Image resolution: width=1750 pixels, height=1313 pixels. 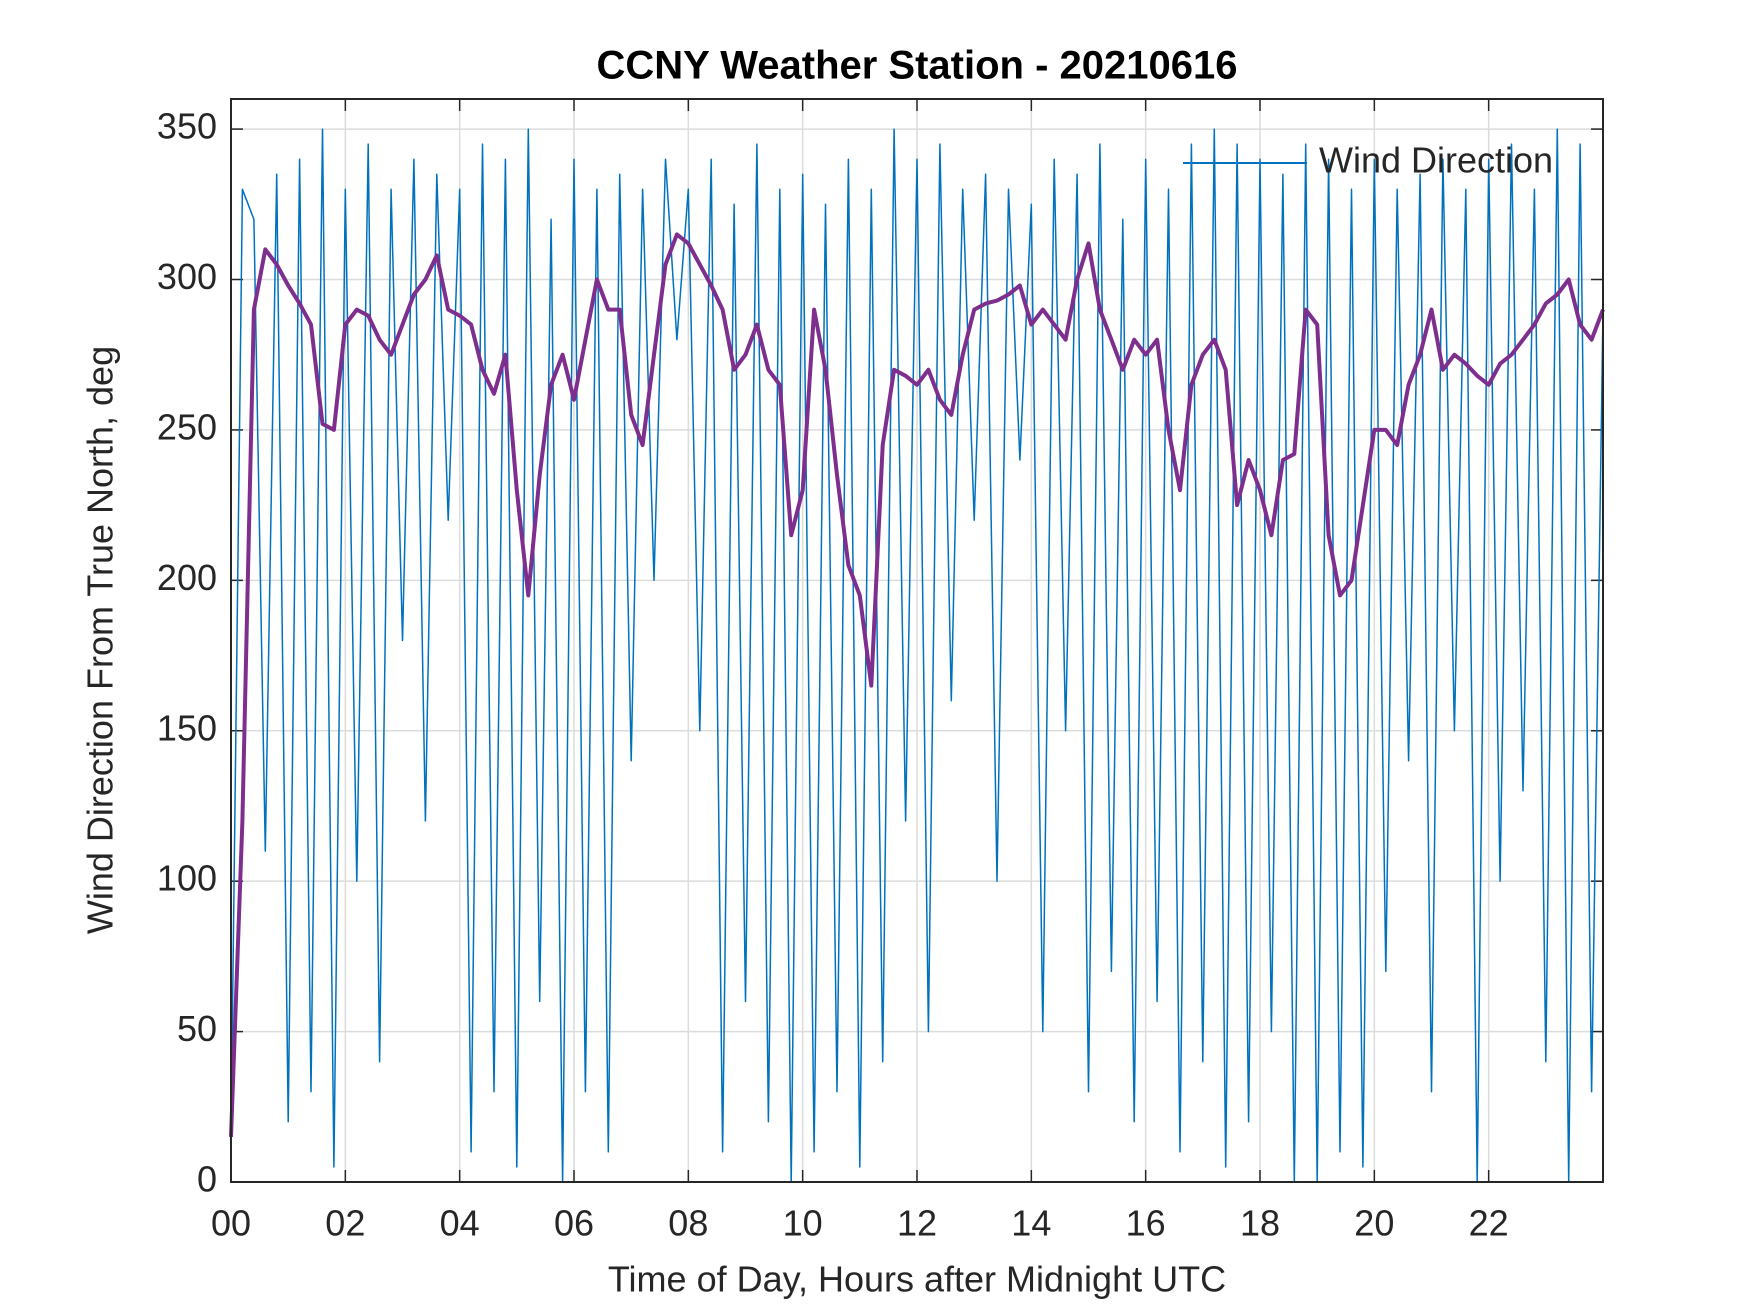 What do you see at coordinates (187, 426) in the screenshot?
I see `y-tick-label: 250` at bounding box center [187, 426].